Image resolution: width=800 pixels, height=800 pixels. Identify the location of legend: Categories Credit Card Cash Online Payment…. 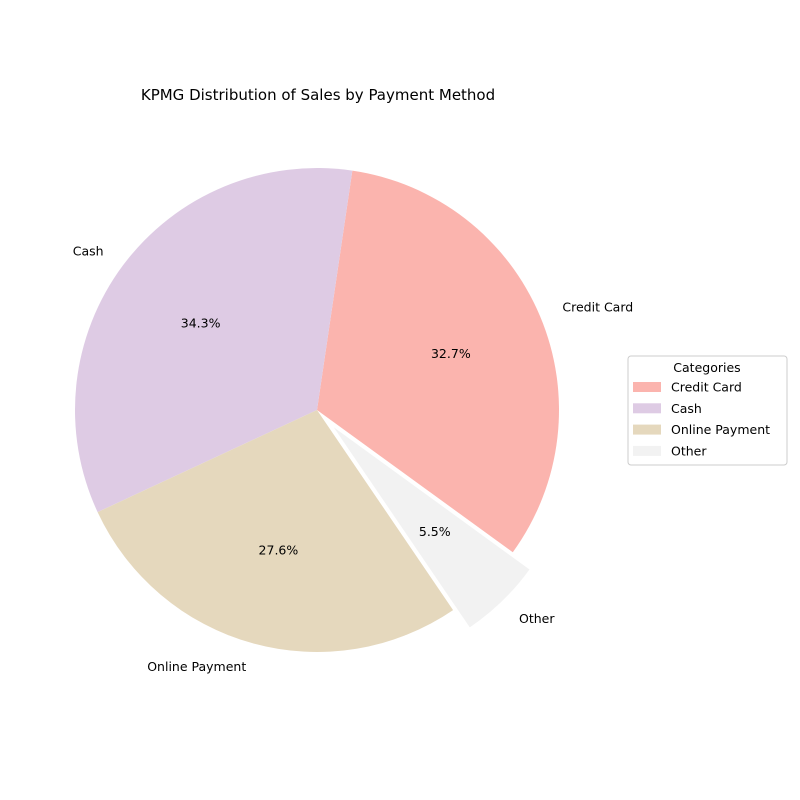
(707, 410).